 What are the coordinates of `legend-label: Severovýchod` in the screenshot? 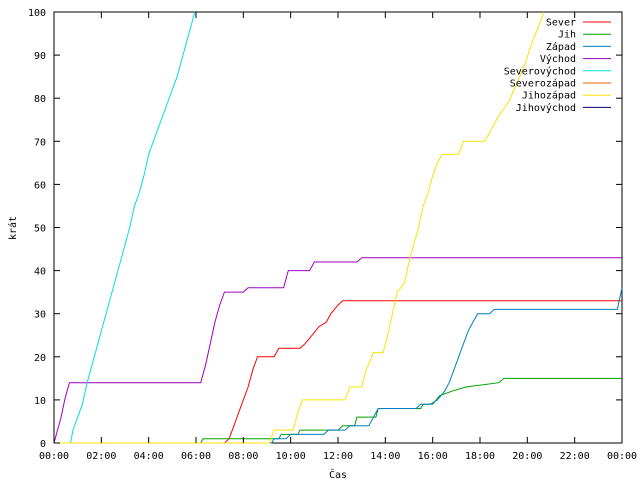 It's located at (540, 71).